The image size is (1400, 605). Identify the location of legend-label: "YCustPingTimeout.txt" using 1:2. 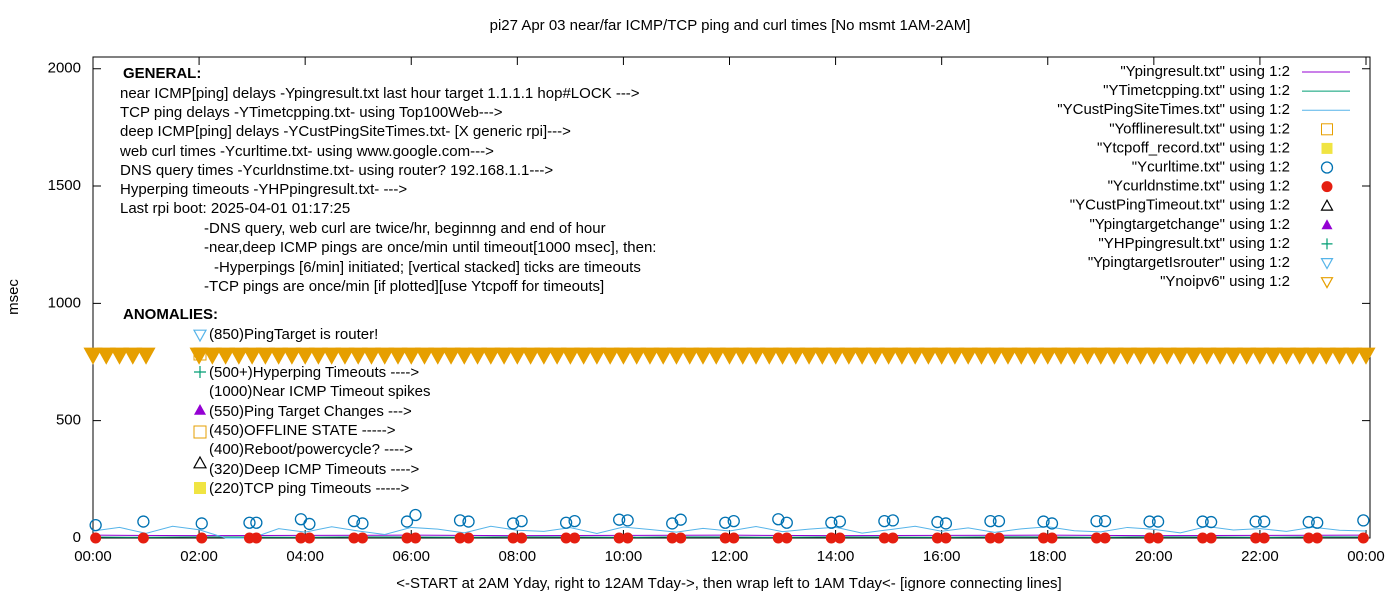
(1180, 205).